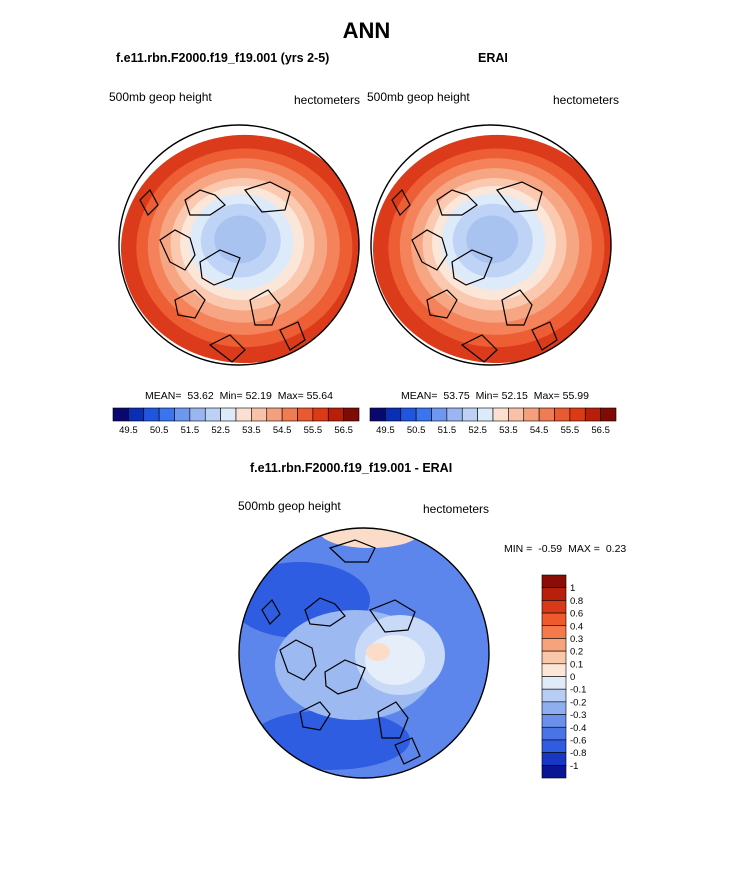  What do you see at coordinates (419, 396) in the screenshot?
I see `panel2-mean-label: MEAN=` at bounding box center [419, 396].